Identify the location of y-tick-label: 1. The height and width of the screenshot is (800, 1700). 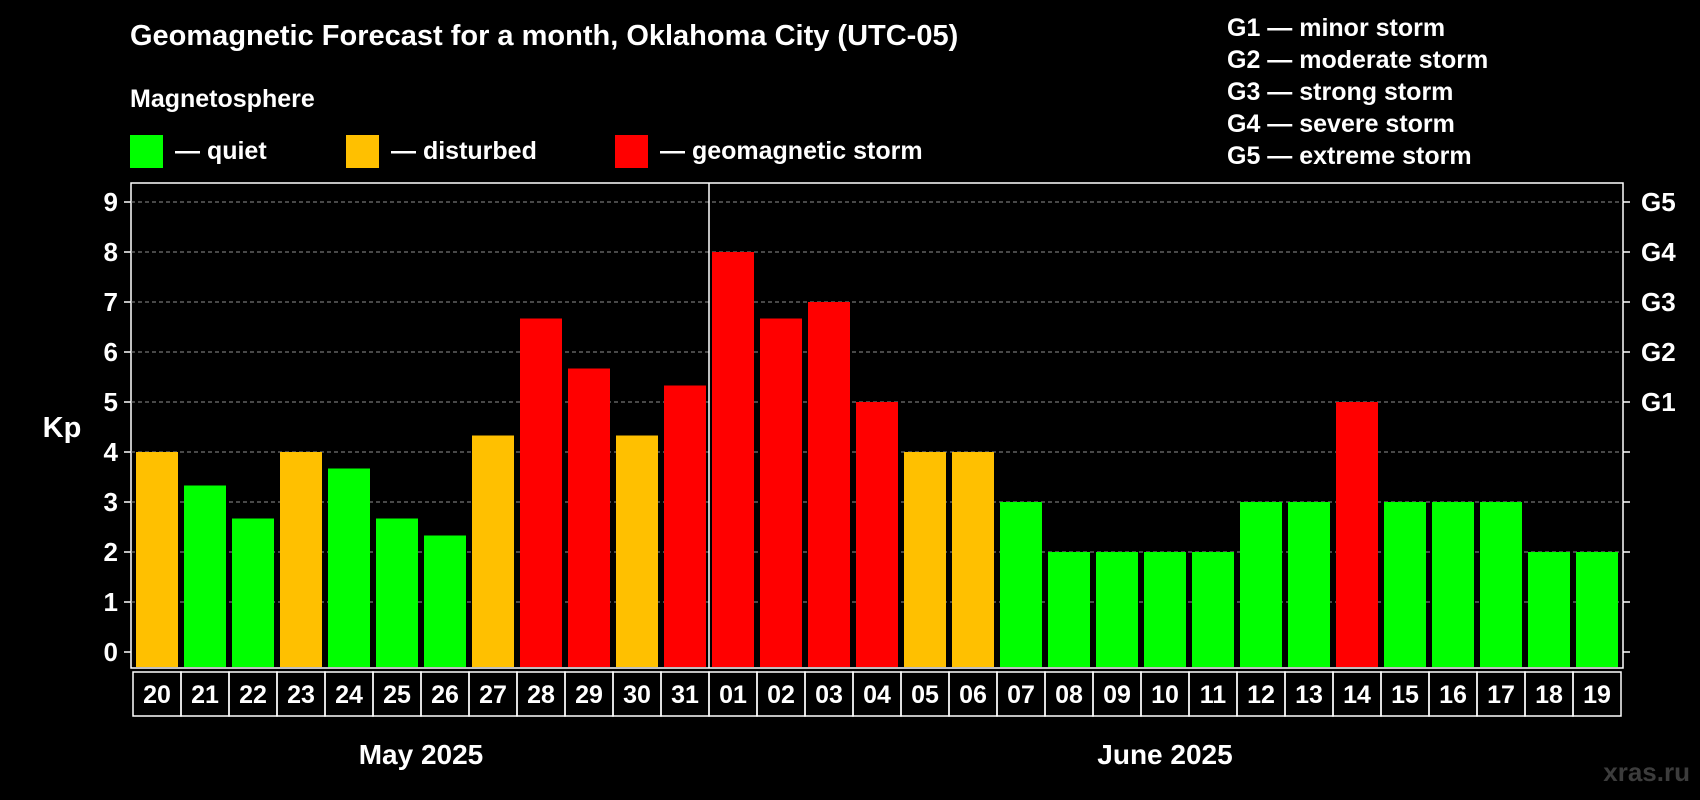
(111, 602).